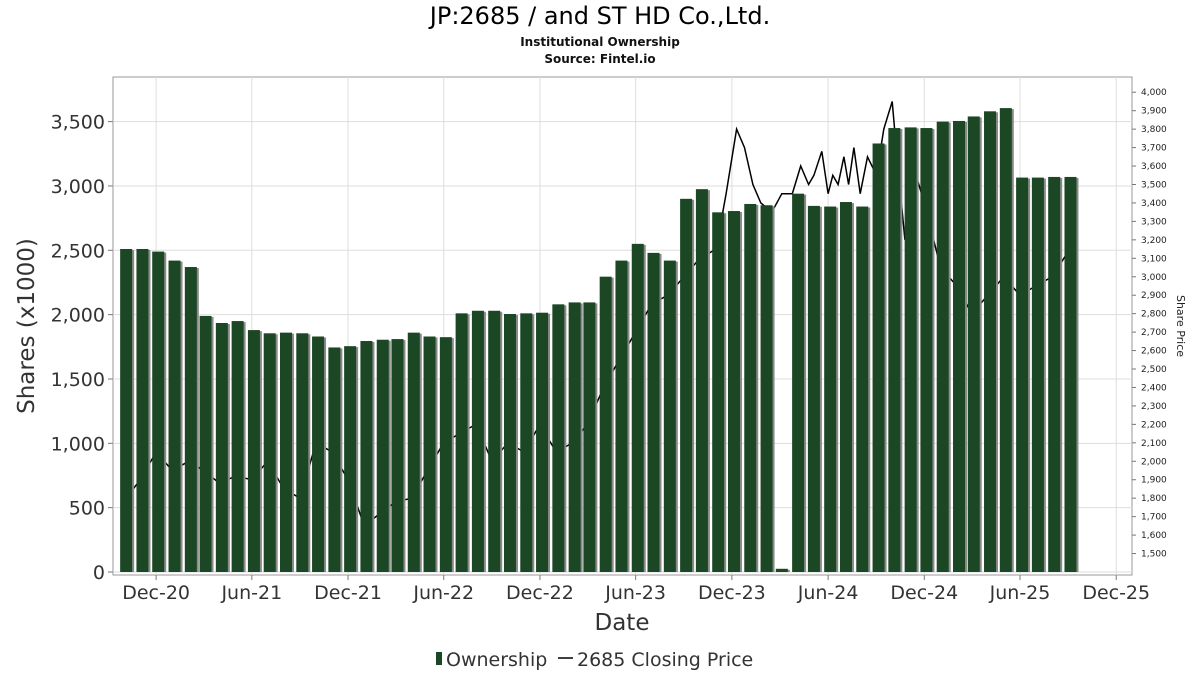 The image size is (1200, 675). I want to click on y-tick-label: 3,500, so click(78, 123).